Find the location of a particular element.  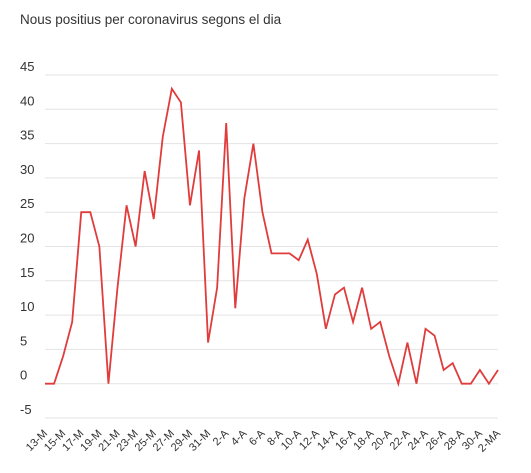

y-tick-label: 40 is located at coordinates (27, 100).